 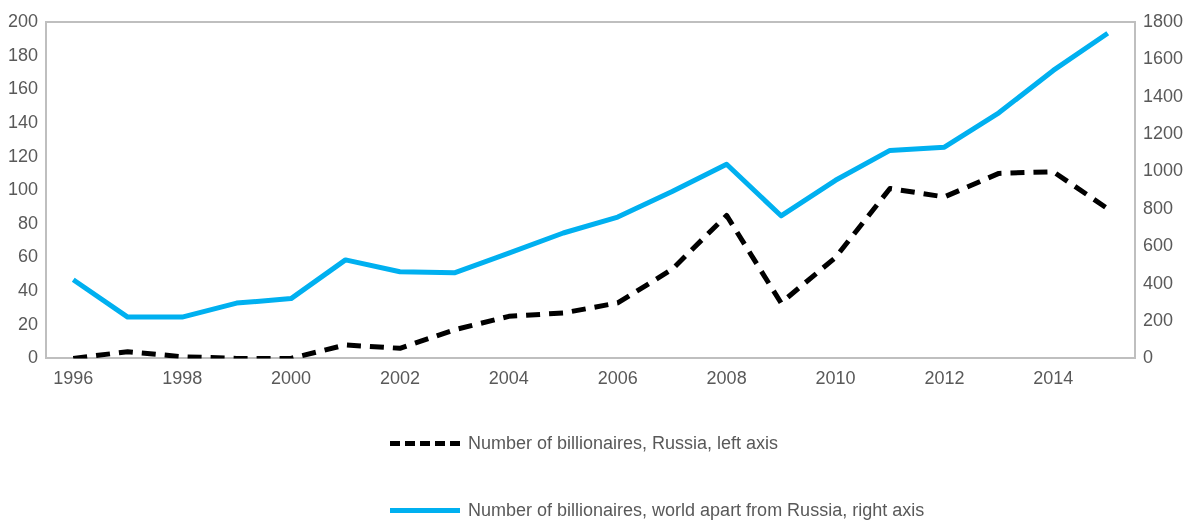 I want to click on legend-label: Number of billionaires, Russia, left axis, so click(x=623, y=443).